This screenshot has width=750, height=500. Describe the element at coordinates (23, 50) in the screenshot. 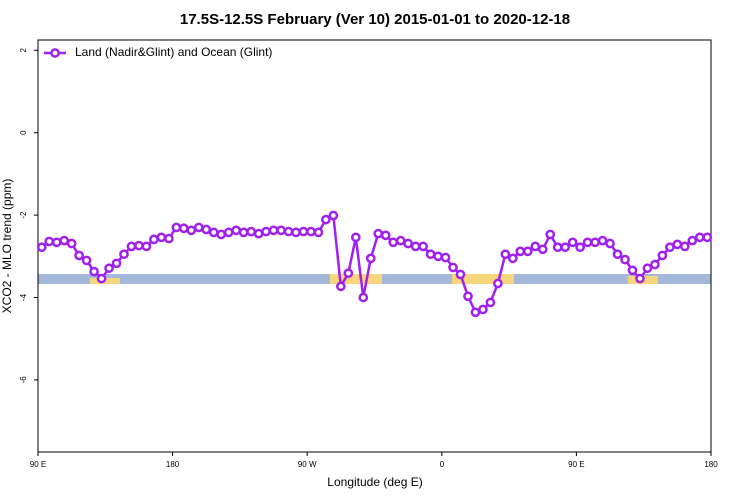

I see `y-tick-label: 2` at that location.